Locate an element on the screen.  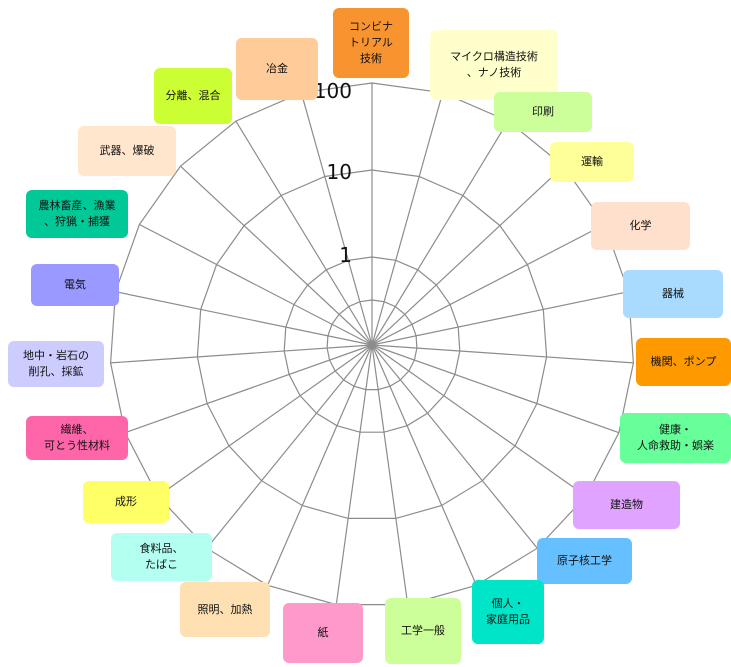
category-label: 武器、爆破 is located at coordinates (127, 151).